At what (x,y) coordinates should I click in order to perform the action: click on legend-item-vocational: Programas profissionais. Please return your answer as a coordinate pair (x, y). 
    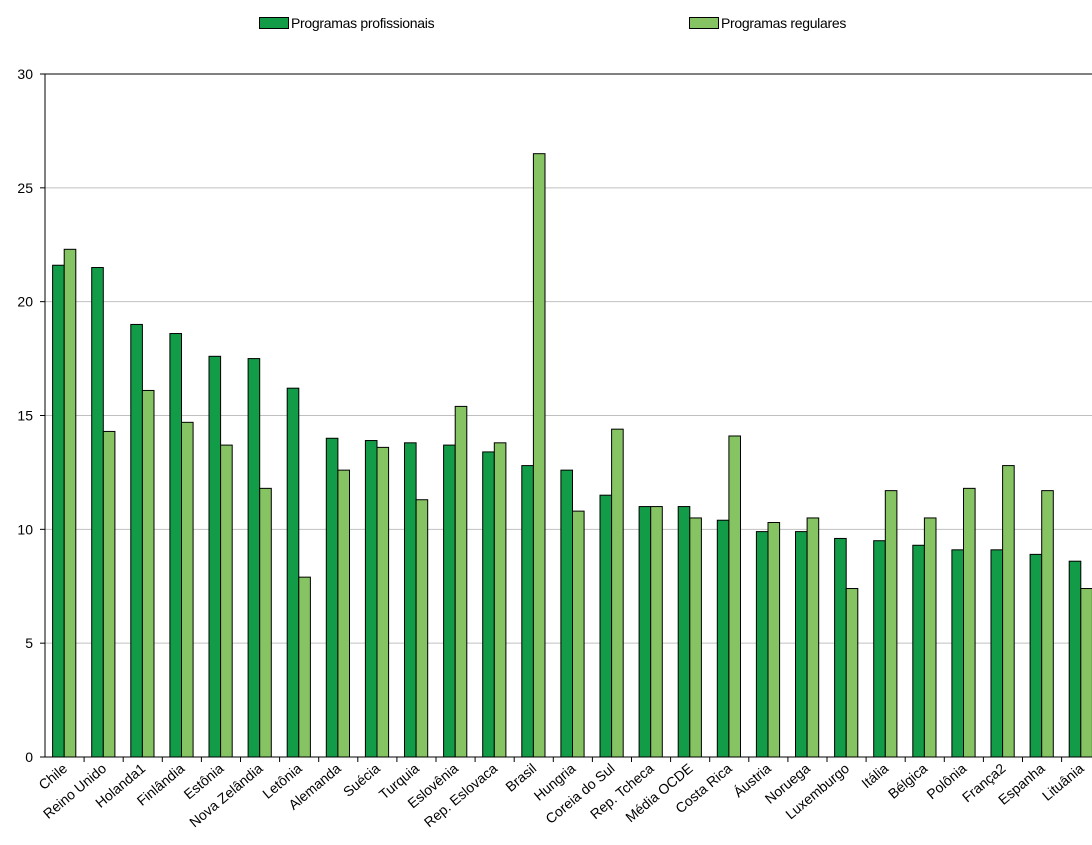
    Looking at the image, I should click on (347, 23).